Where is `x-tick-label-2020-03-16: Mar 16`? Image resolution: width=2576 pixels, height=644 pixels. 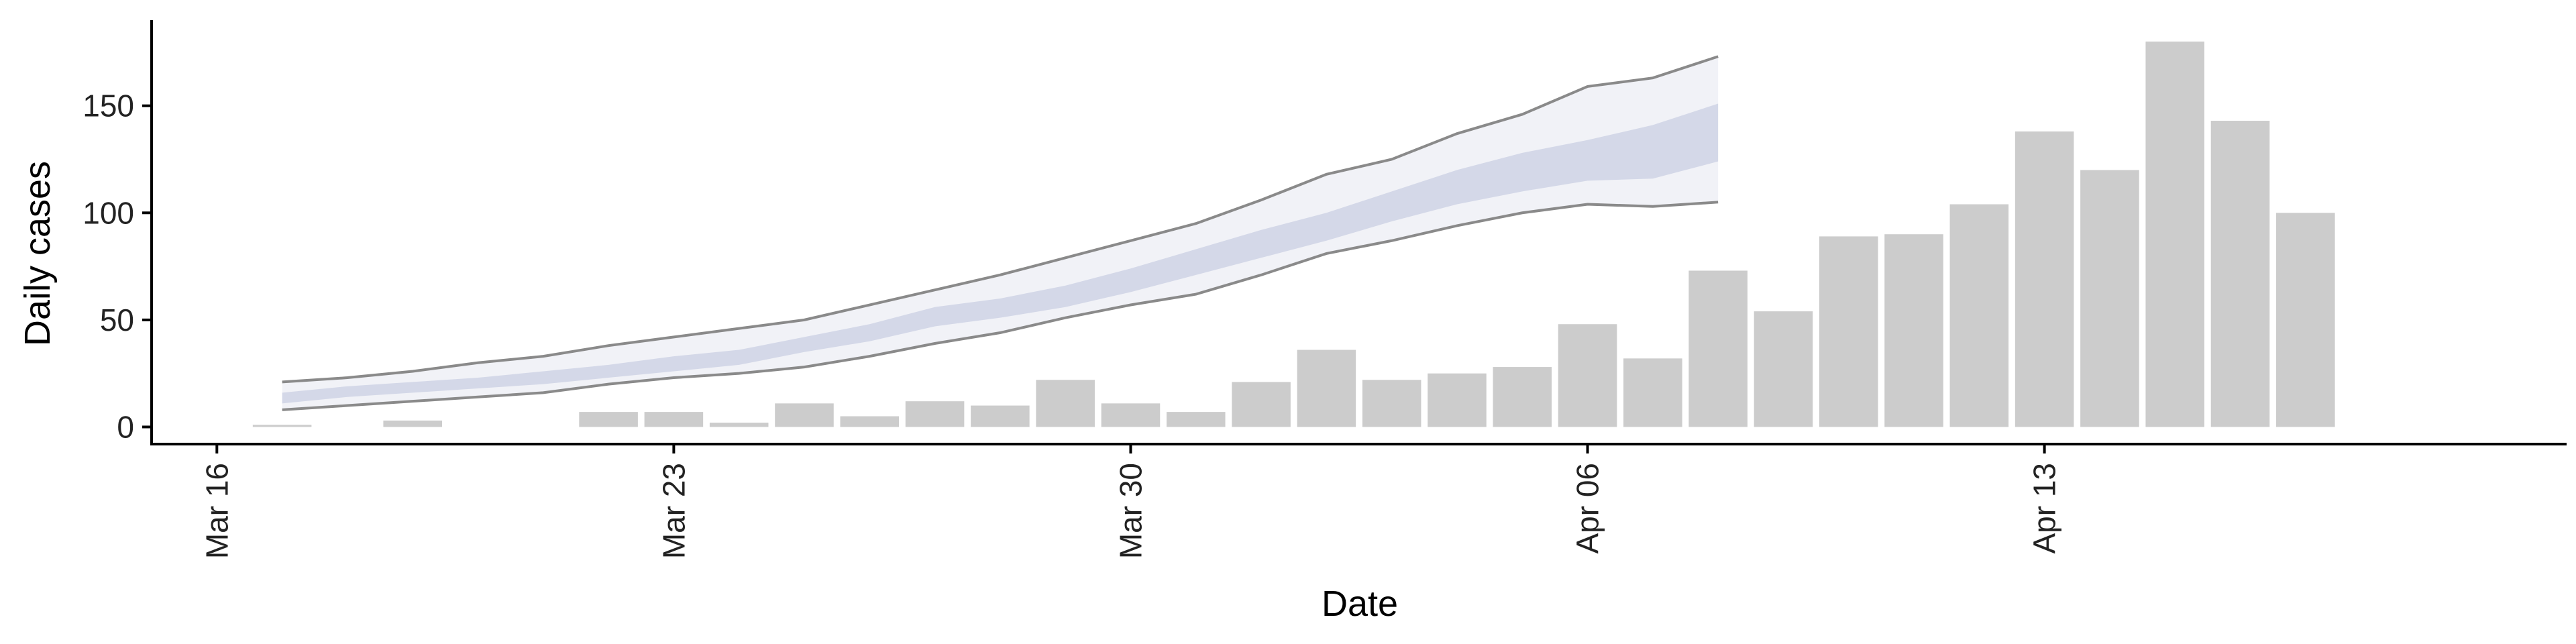 x-tick-label-2020-03-16: Mar 16 is located at coordinates (216, 511).